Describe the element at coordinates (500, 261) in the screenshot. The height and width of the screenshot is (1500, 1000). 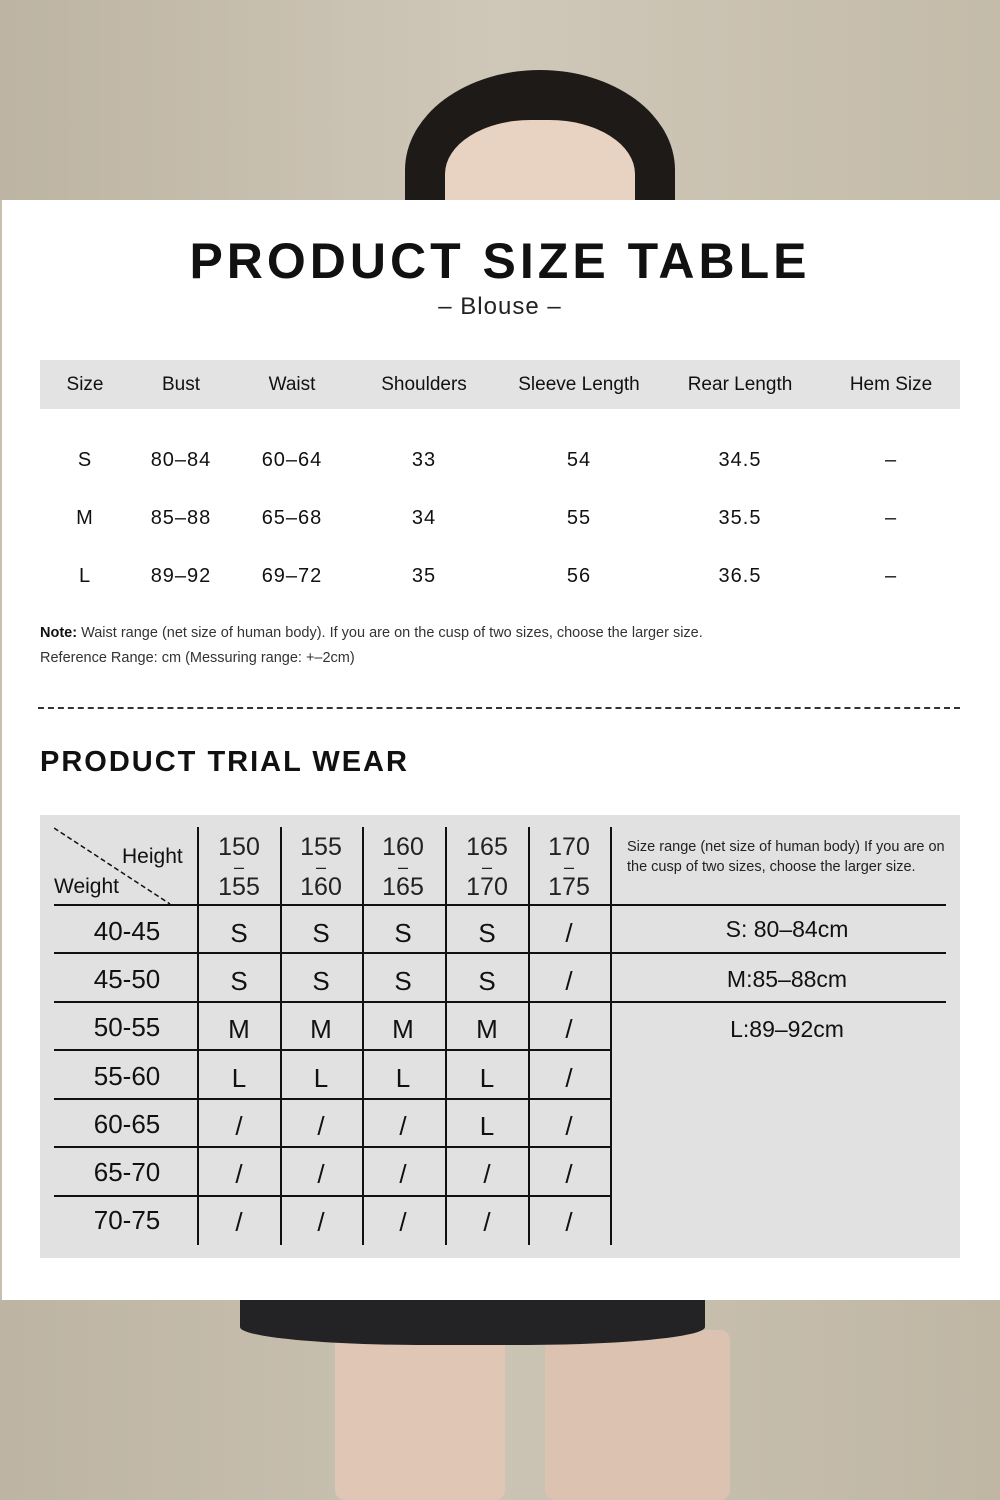
I see `page-title: PRODUCT SIZE TABLE` at that location.